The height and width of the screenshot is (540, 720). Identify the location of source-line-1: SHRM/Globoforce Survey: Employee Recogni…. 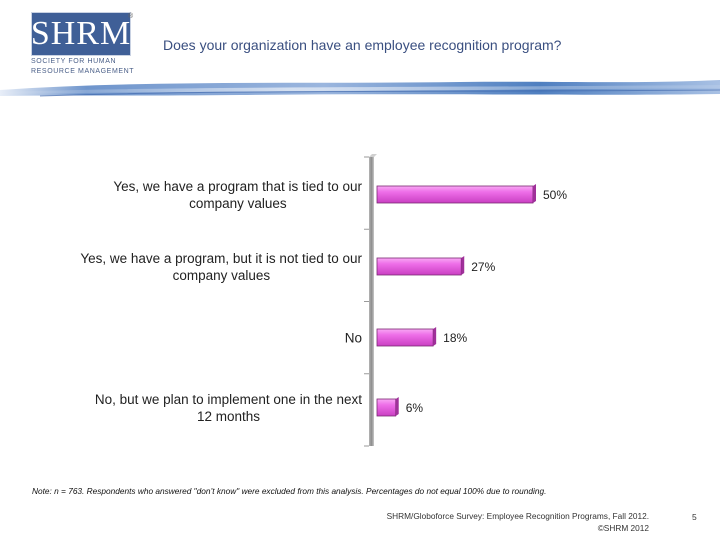
(517, 516).